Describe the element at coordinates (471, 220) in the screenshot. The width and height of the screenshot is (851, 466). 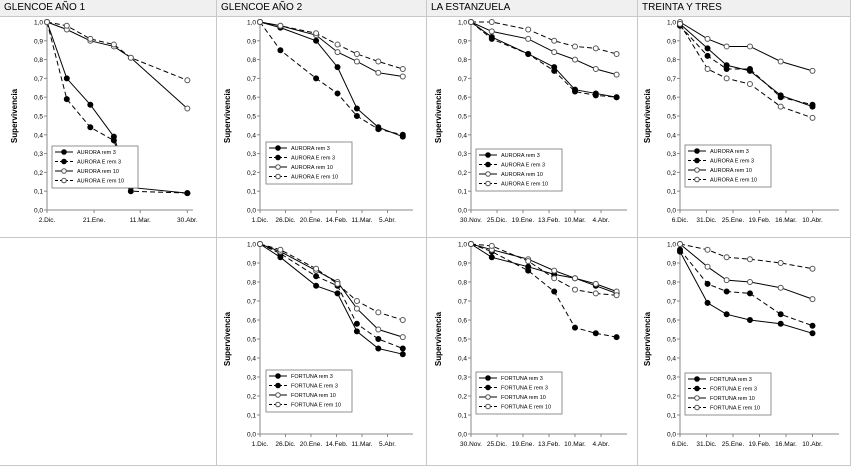
I see `x-tick-label: 30.Nov.` at that location.